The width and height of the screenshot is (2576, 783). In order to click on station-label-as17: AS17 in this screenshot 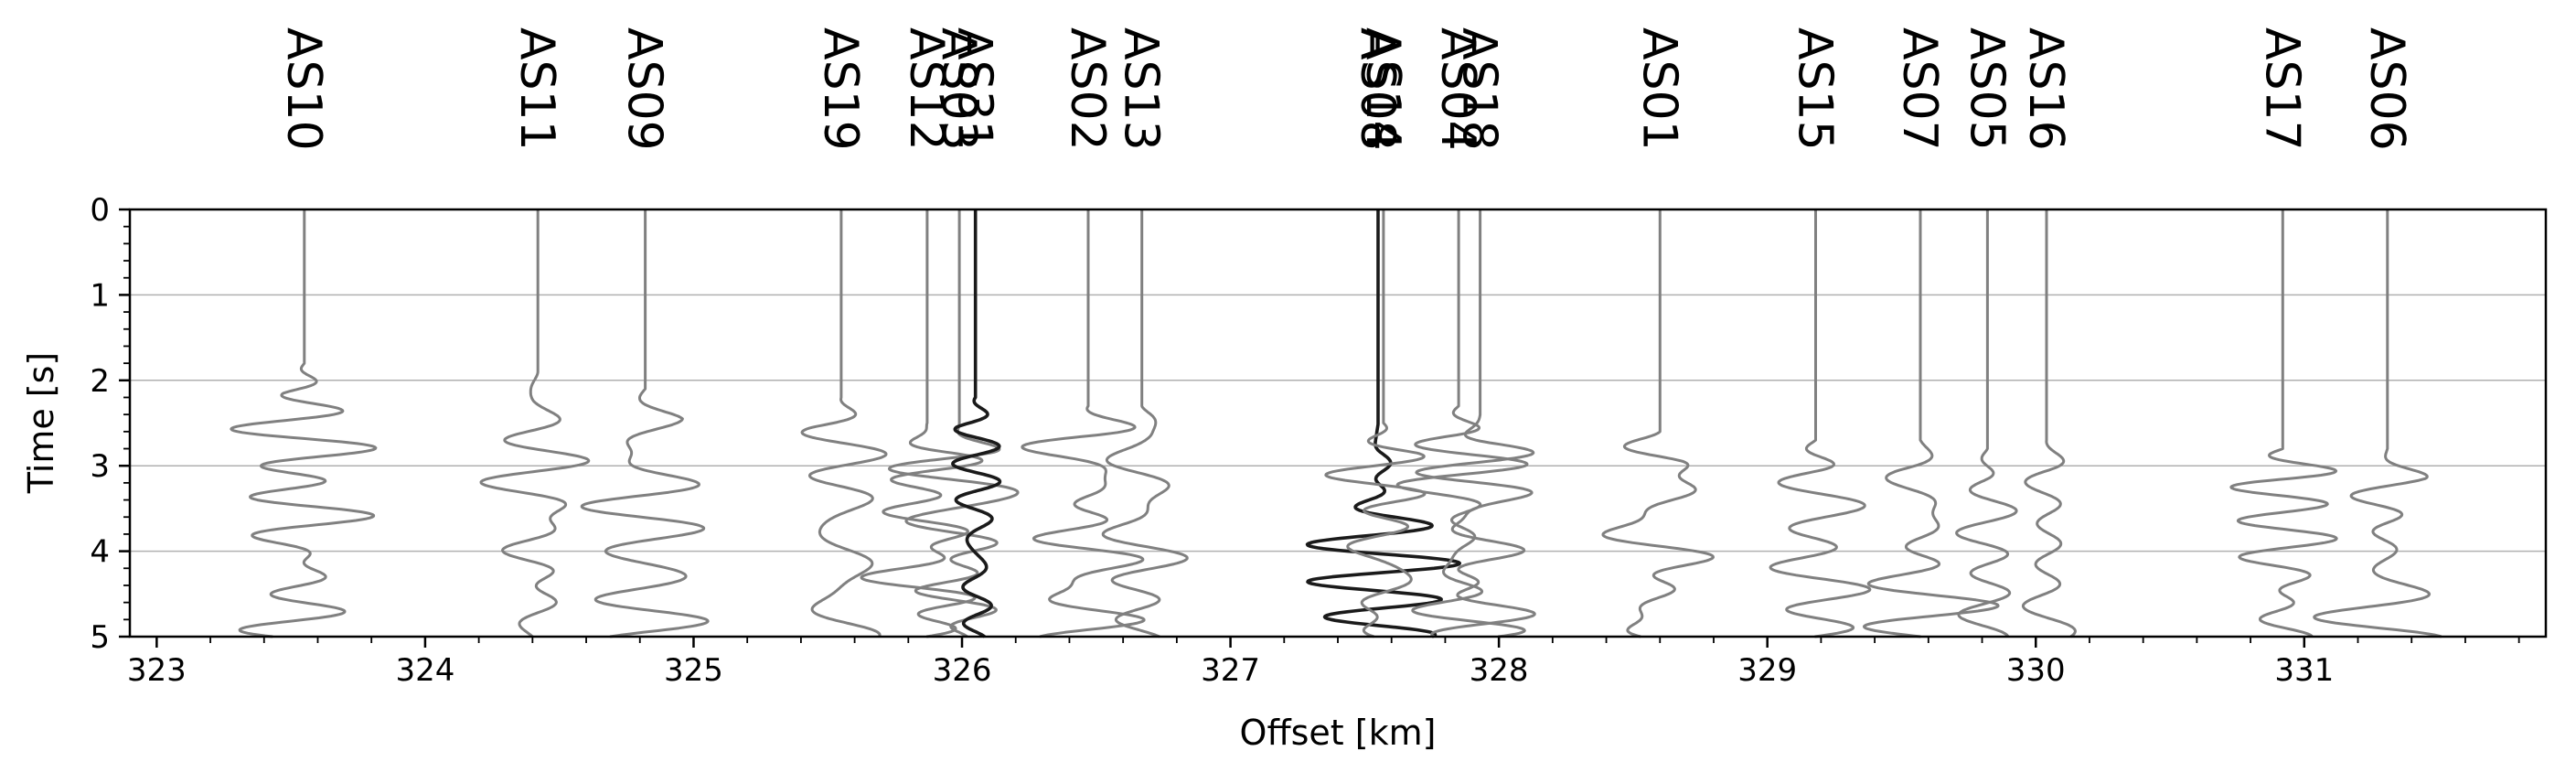, I will do `click(2281, 89)`.